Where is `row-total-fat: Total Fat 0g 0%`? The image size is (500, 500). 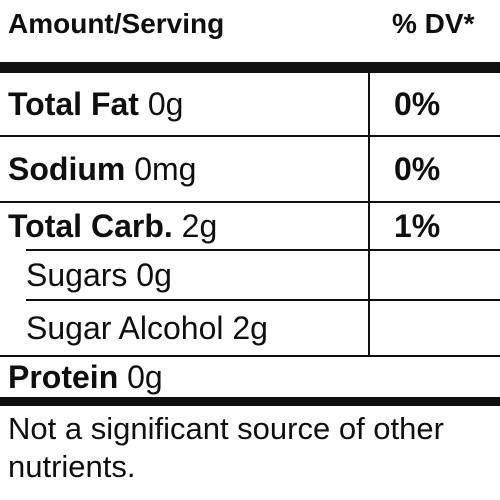
row-total-fat: Total Fat 0g 0% is located at coordinates (250, 104).